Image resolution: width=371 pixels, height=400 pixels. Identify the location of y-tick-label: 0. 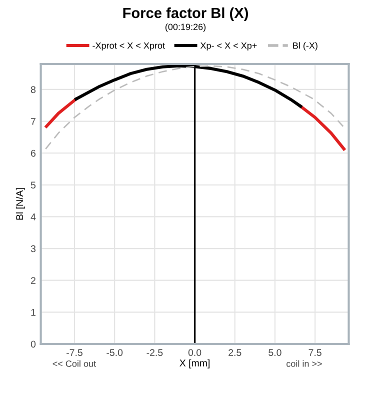
(33, 344).